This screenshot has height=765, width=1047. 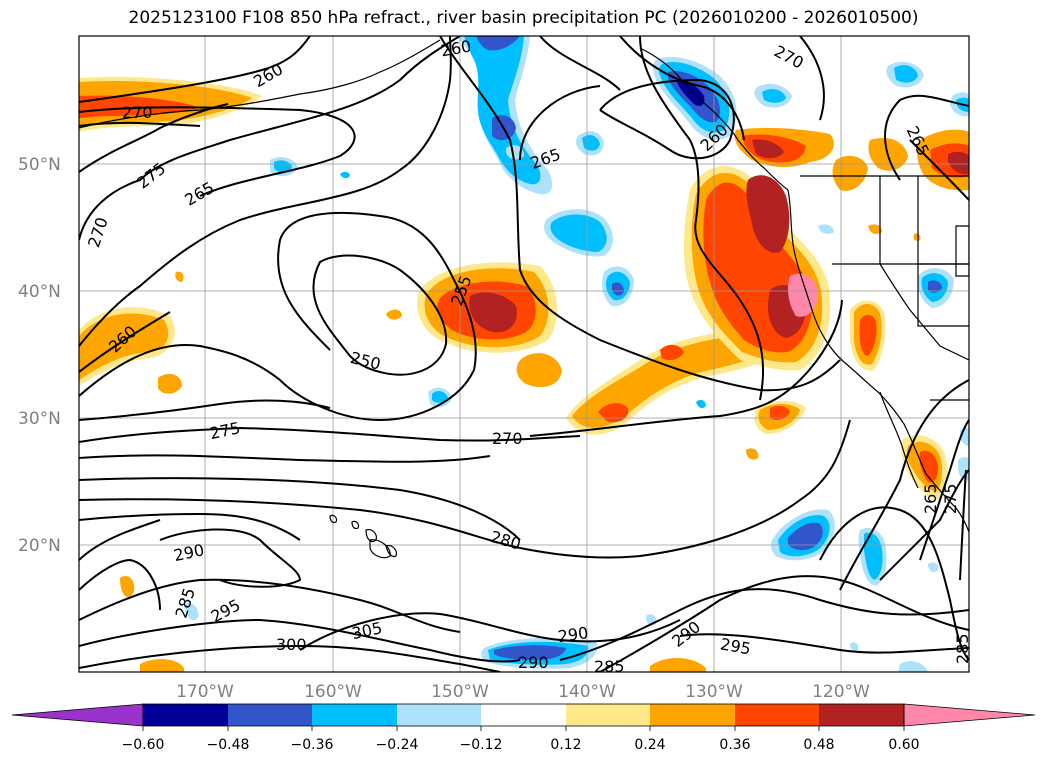 I want to click on colorbar-tick: −0.36, so click(x=312, y=745).